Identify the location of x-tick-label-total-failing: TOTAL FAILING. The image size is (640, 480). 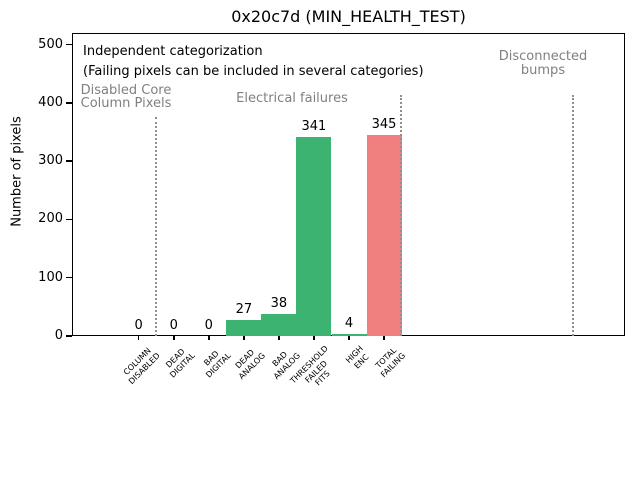
(391, 362).